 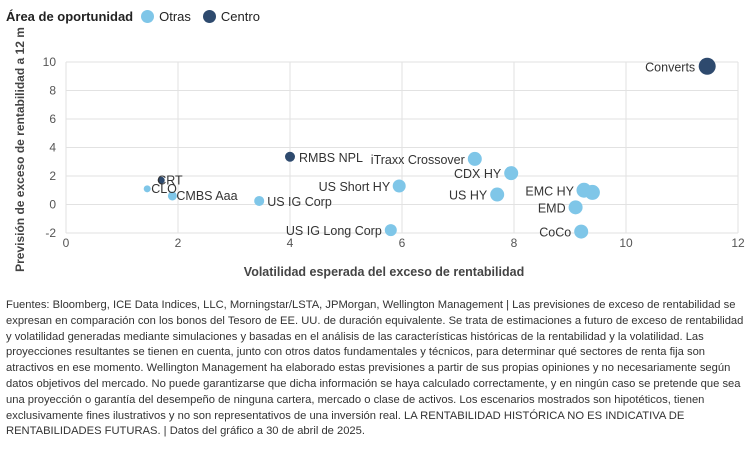 What do you see at coordinates (418, 160) in the screenshot?
I see `data-label: iTraxx Crossover` at bounding box center [418, 160].